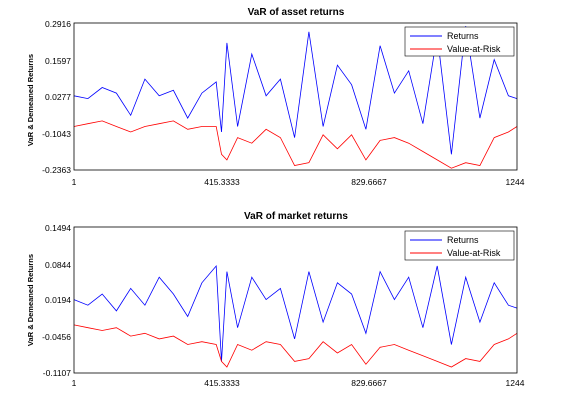  What do you see at coordinates (56, 134) in the screenshot?
I see `y-tick-label: -0.1043` at bounding box center [56, 134].